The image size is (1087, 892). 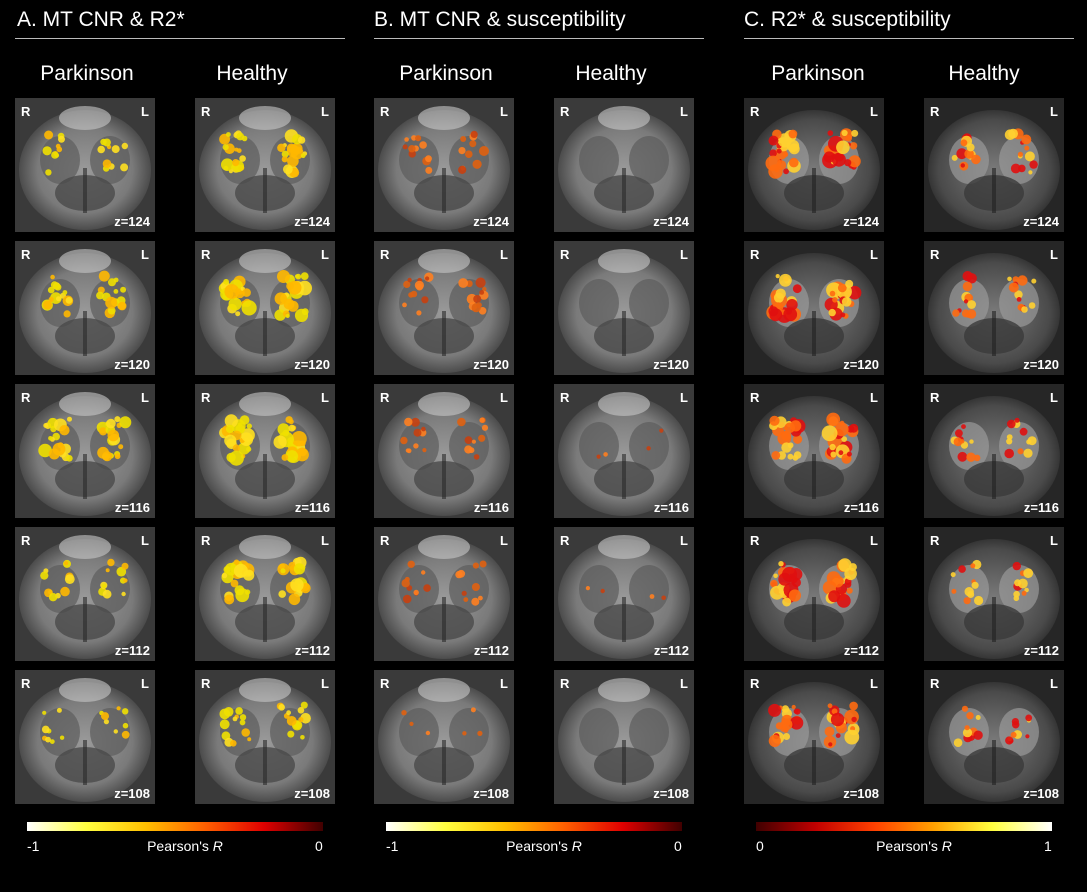 I want to click on colorbar-max-label: 0, so click(x=319, y=846).